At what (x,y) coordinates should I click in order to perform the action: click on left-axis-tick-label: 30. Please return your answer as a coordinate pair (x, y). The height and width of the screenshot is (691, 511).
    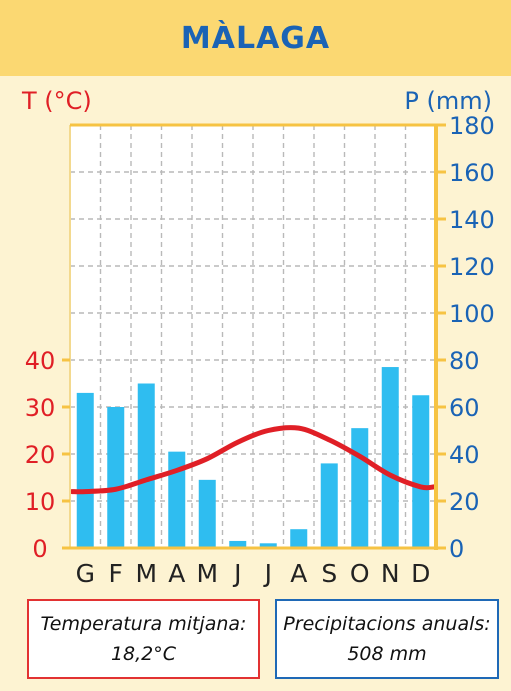
    Looking at the image, I should click on (40, 408).